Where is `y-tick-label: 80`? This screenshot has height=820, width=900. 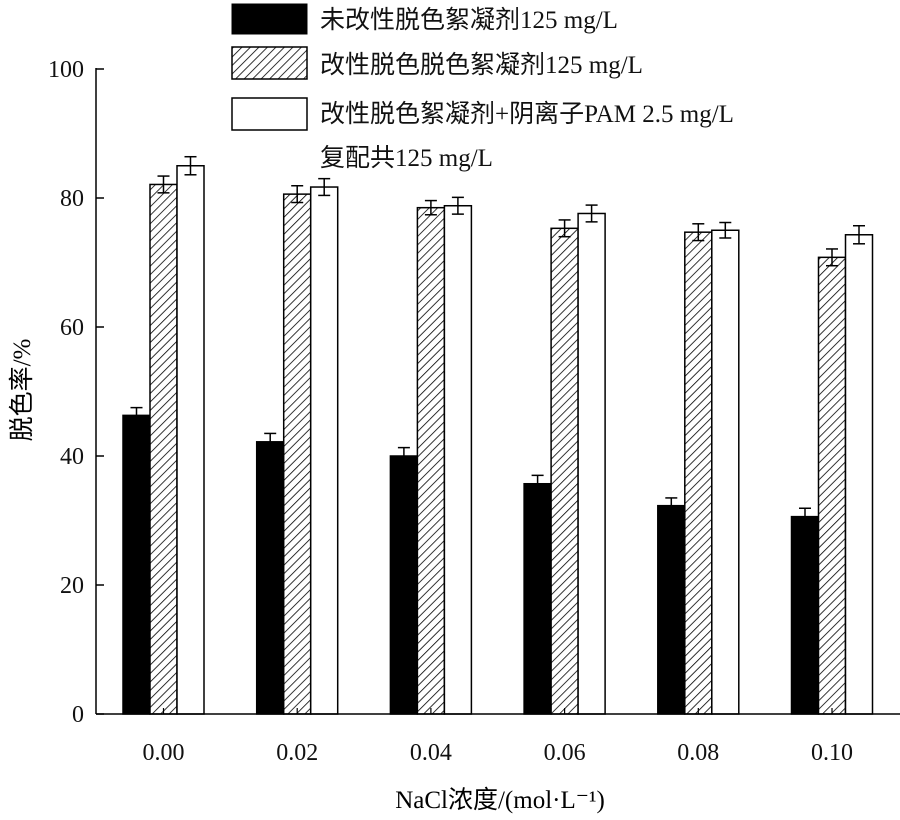
y-tick-label: 80 is located at coordinates (72, 199).